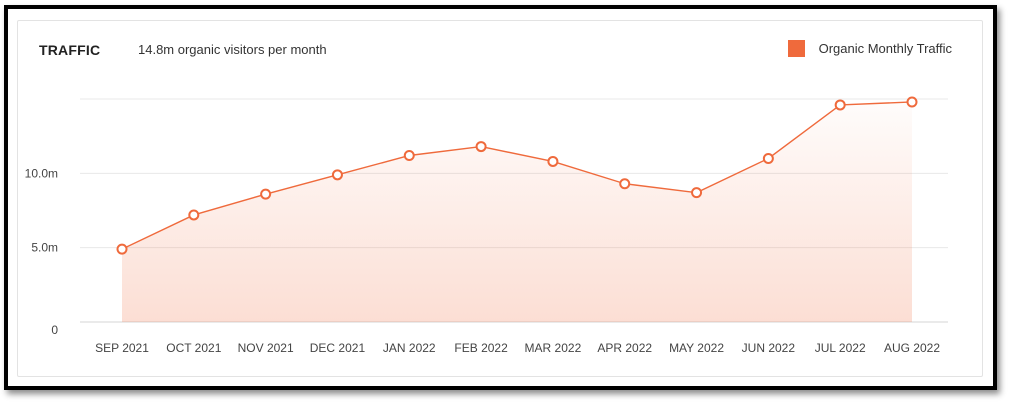 Image resolution: width=1009 pixels, height=405 pixels. I want to click on x-tick-label: MAR 2022, so click(553, 348).